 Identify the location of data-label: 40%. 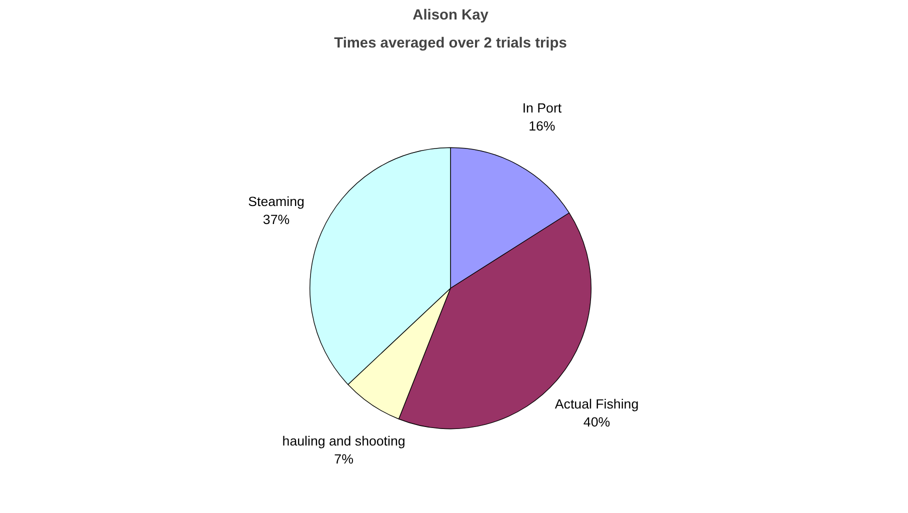
(596, 422).